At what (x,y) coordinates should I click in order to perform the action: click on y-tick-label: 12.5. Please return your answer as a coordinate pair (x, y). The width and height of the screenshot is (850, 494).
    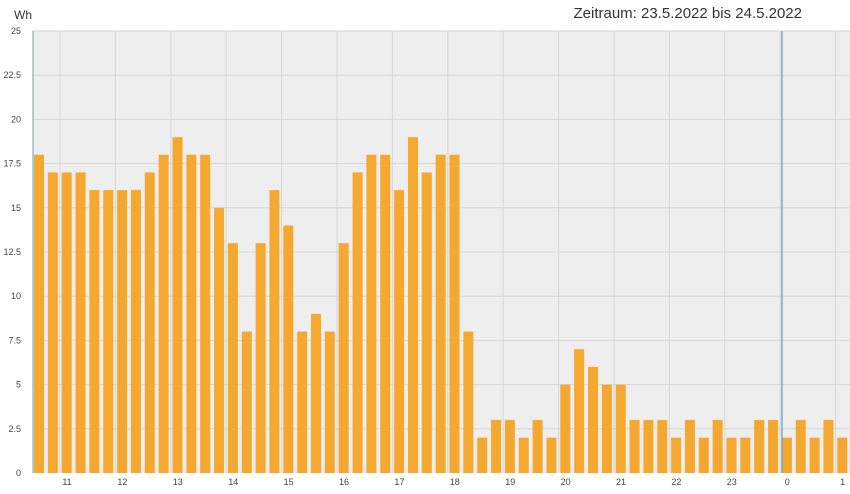
    Looking at the image, I should click on (12, 252).